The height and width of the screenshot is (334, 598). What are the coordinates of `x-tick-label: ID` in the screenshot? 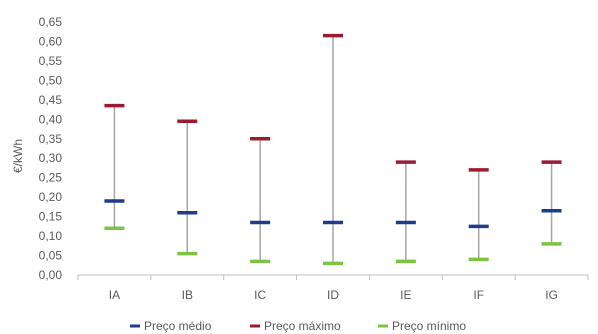 It's located at (333, 295).